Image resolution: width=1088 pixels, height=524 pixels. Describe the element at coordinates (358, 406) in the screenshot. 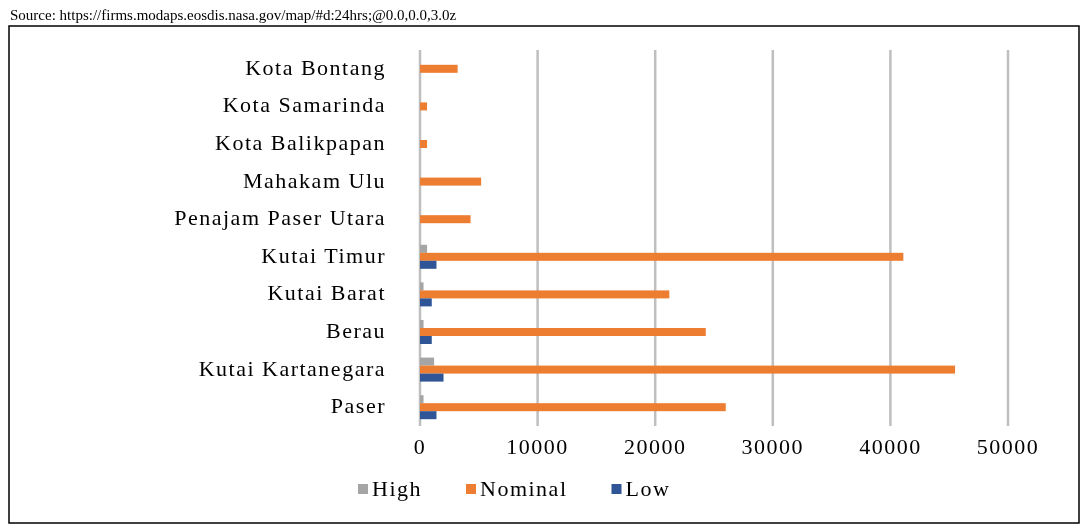

I see `y-tick-label: Paser` at that location.